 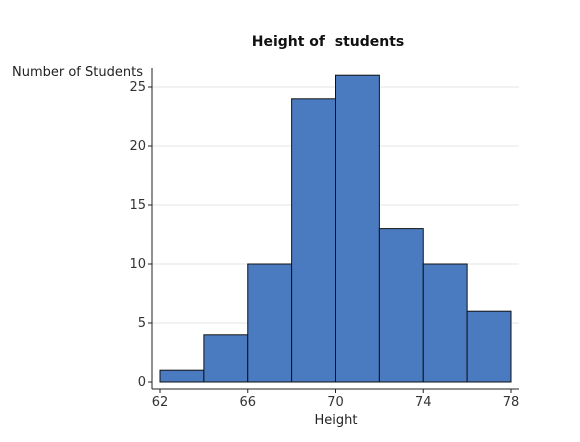 I want to click on x-tick-label: 78, so click(x=511, y=402).